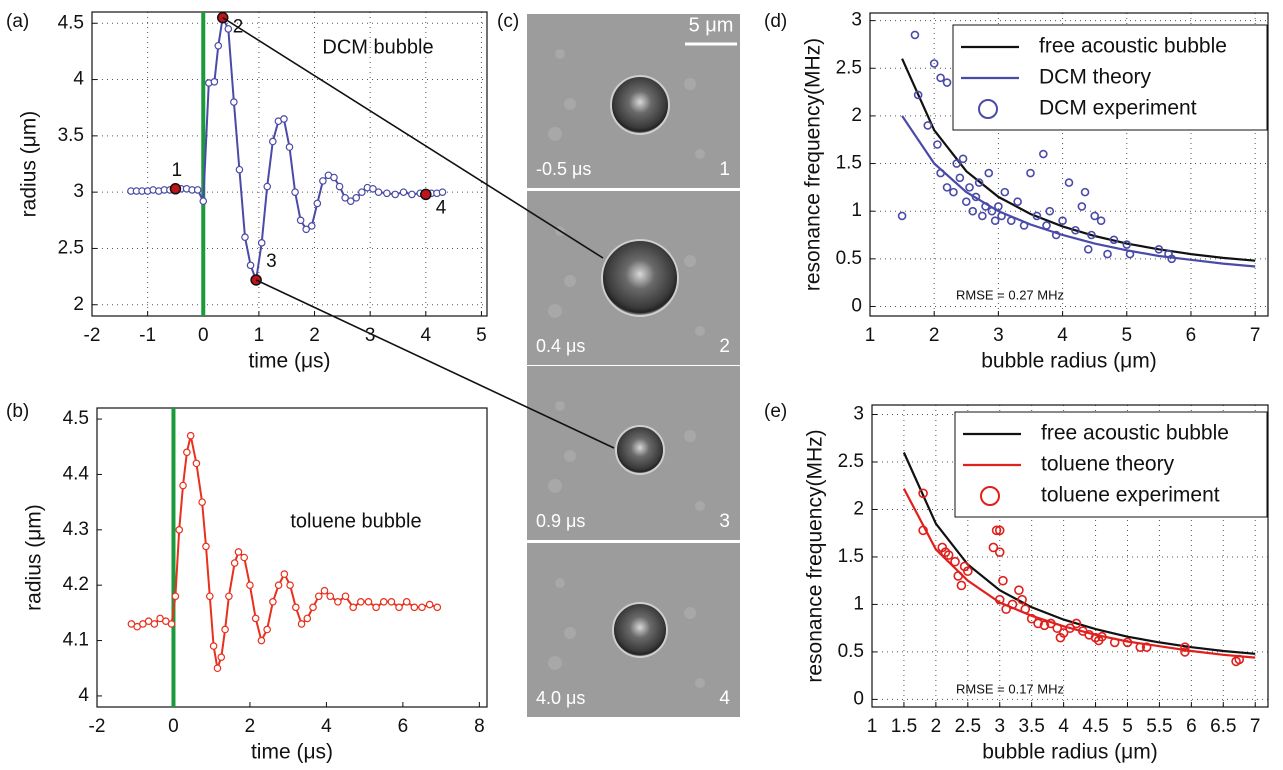  I want to click on legend-label: DCM theory, so click(1095, 77).